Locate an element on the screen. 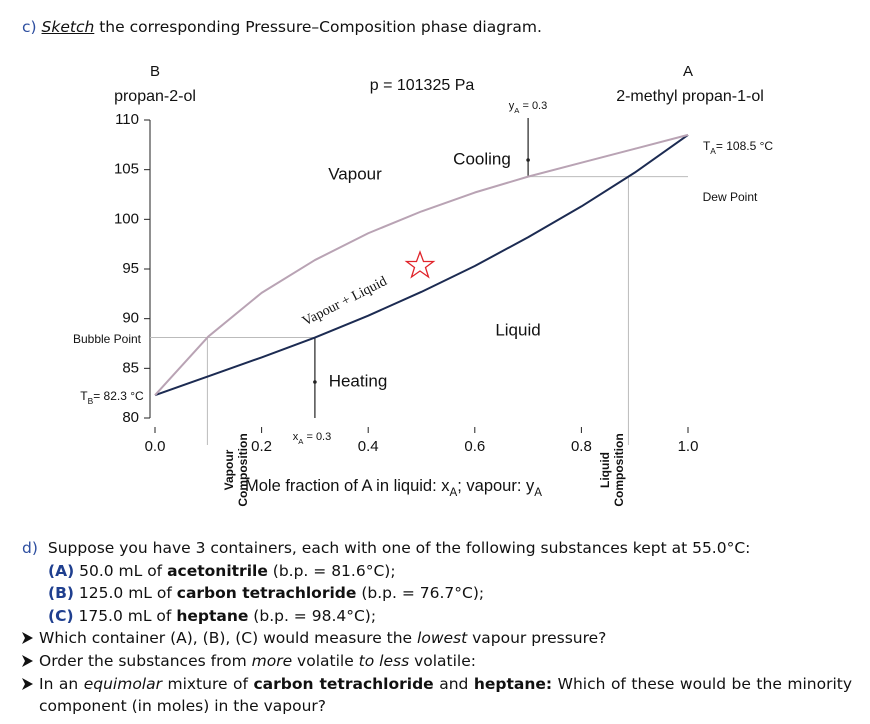  text-run: Order the substances from is located at coordinates (145, 660).